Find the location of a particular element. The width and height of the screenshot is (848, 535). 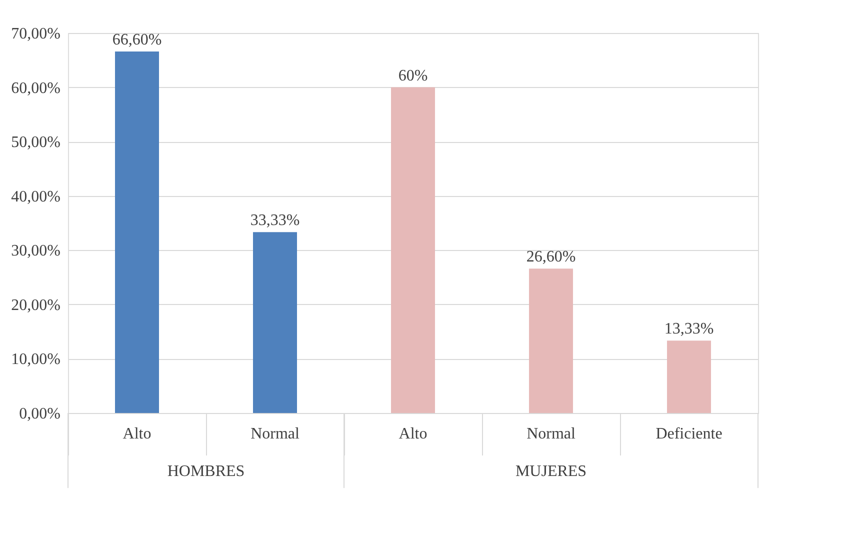

y-tick-label: 0,00% is located at coordinates (39, 414).